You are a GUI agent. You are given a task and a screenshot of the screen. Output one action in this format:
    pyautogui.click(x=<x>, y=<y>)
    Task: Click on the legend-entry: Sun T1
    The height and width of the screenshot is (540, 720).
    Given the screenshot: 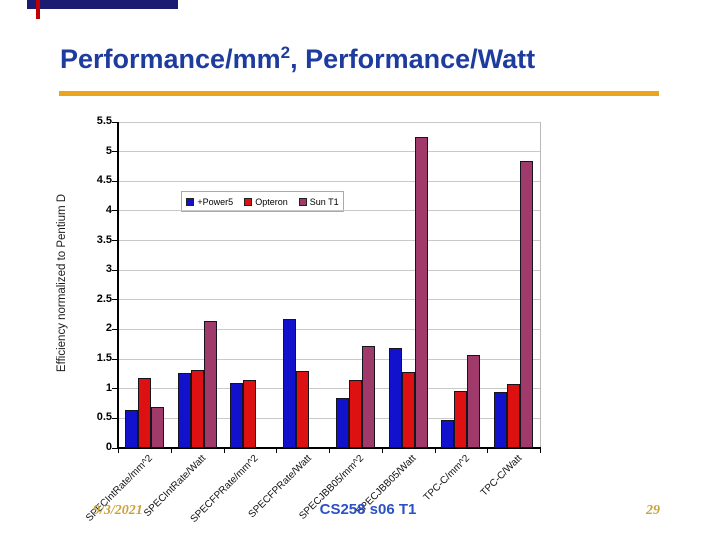 What is the action you would take?
    pyautogui.click(x=318, y=201)
    